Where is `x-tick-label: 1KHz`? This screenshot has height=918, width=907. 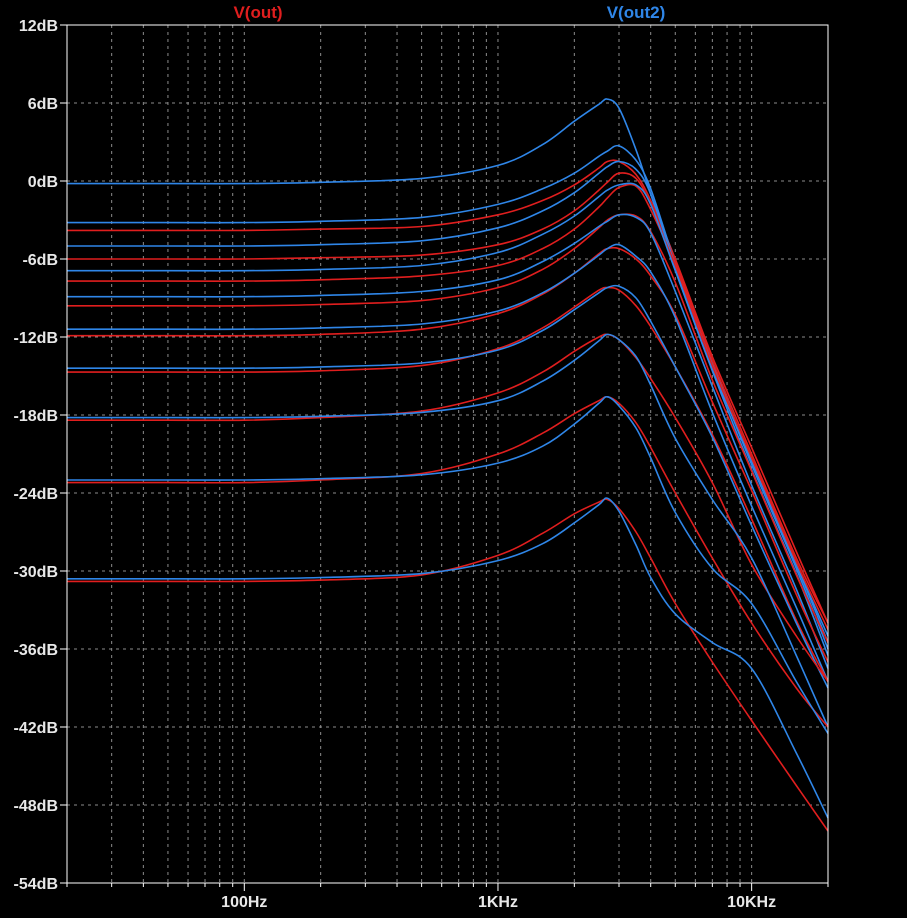
x-tick-label: 1KHz is located at coordinates (498, 902).